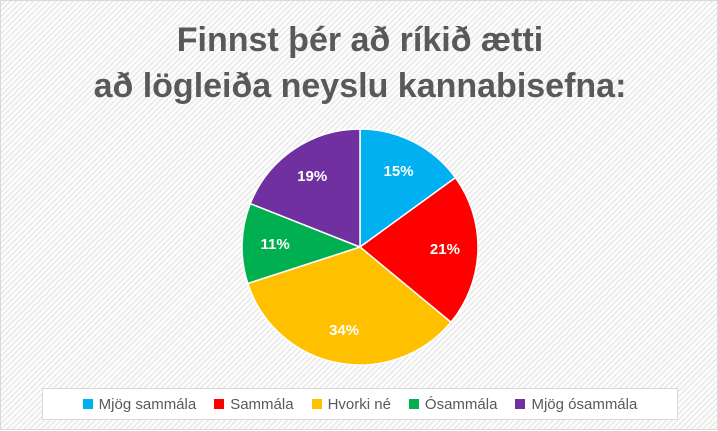  What do you see at coordinates (399, 171) in the screenshot?
I see `data-label-mjog-sammala: 15%` at bounding box center [399, 171].